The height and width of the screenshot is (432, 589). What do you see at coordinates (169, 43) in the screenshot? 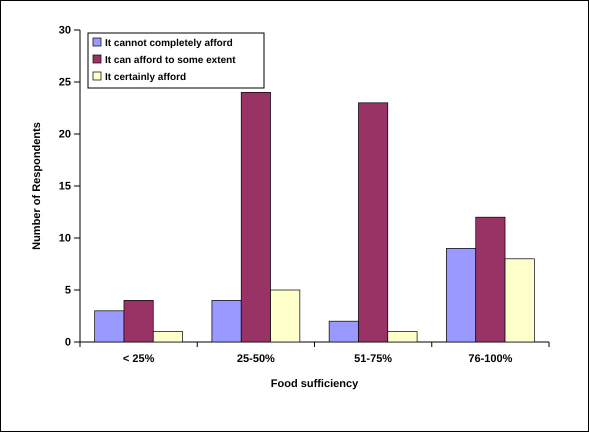
I see `legend-label: It cannot completely afford` at bounding box center [169, 43].